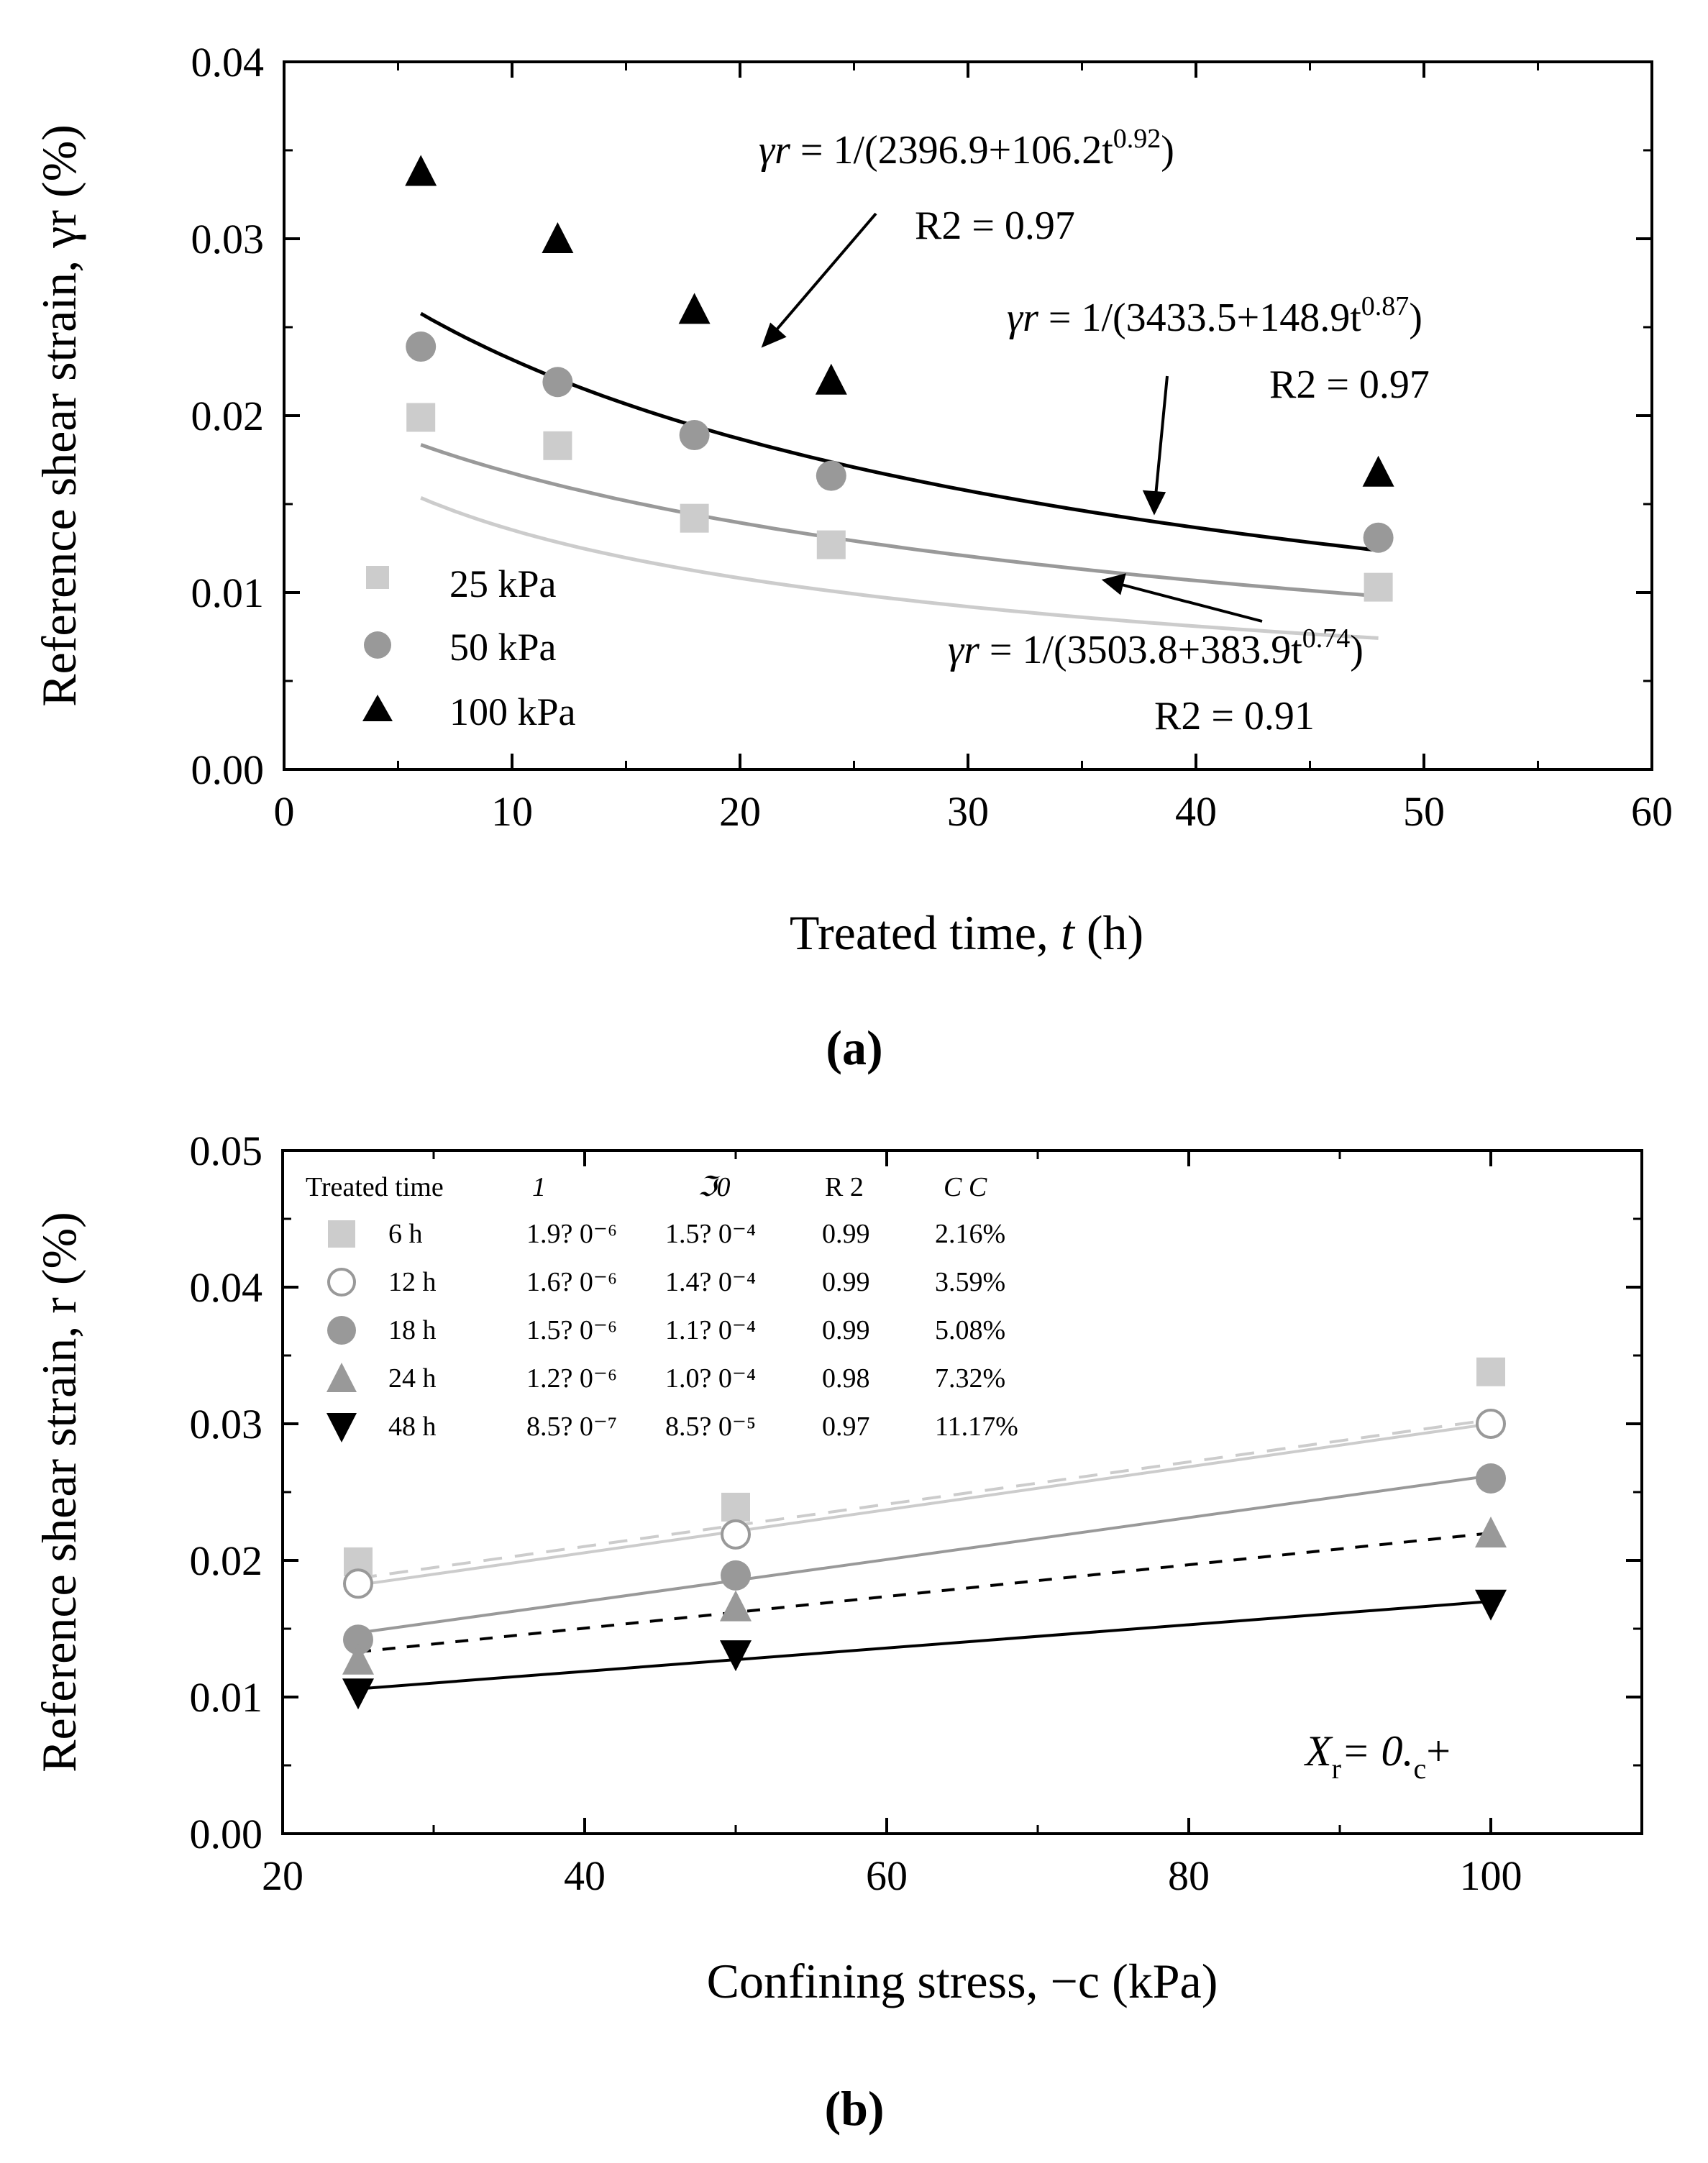  I want to click on table-header-param1: 1, so click(539, 1187).